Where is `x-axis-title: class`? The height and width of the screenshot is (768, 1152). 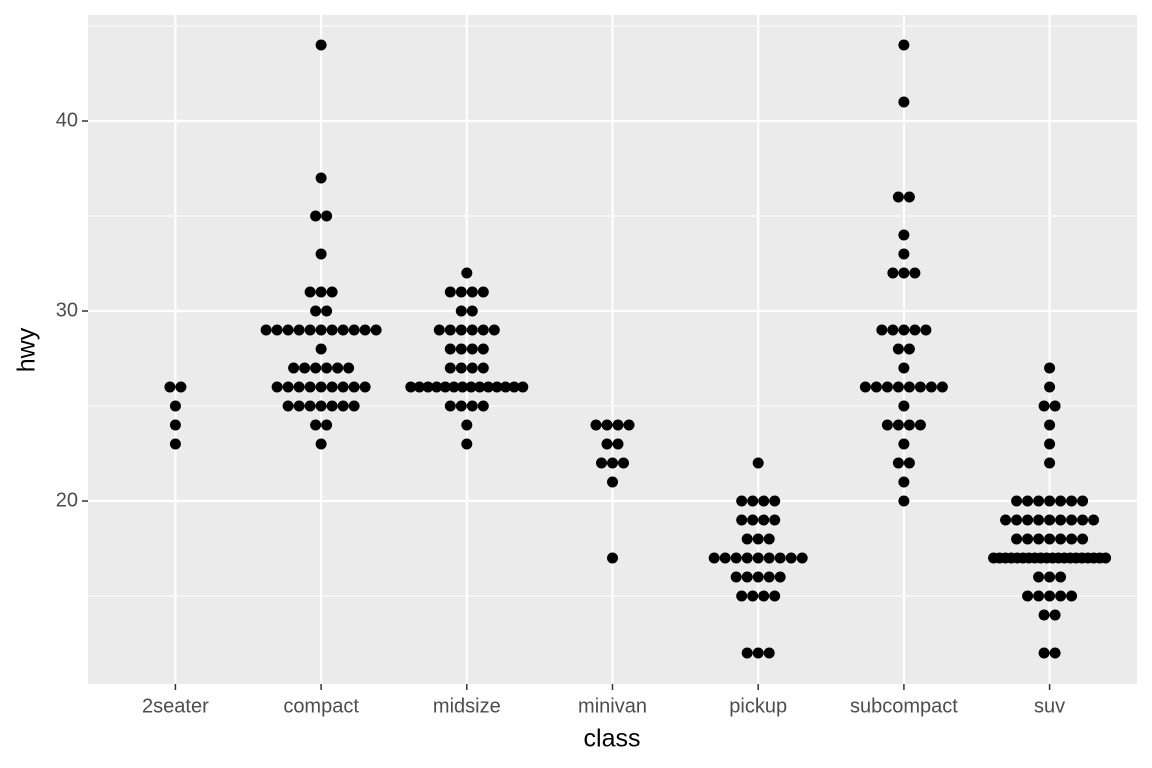
x-axis-title: class is located at coordinates (612, 739).